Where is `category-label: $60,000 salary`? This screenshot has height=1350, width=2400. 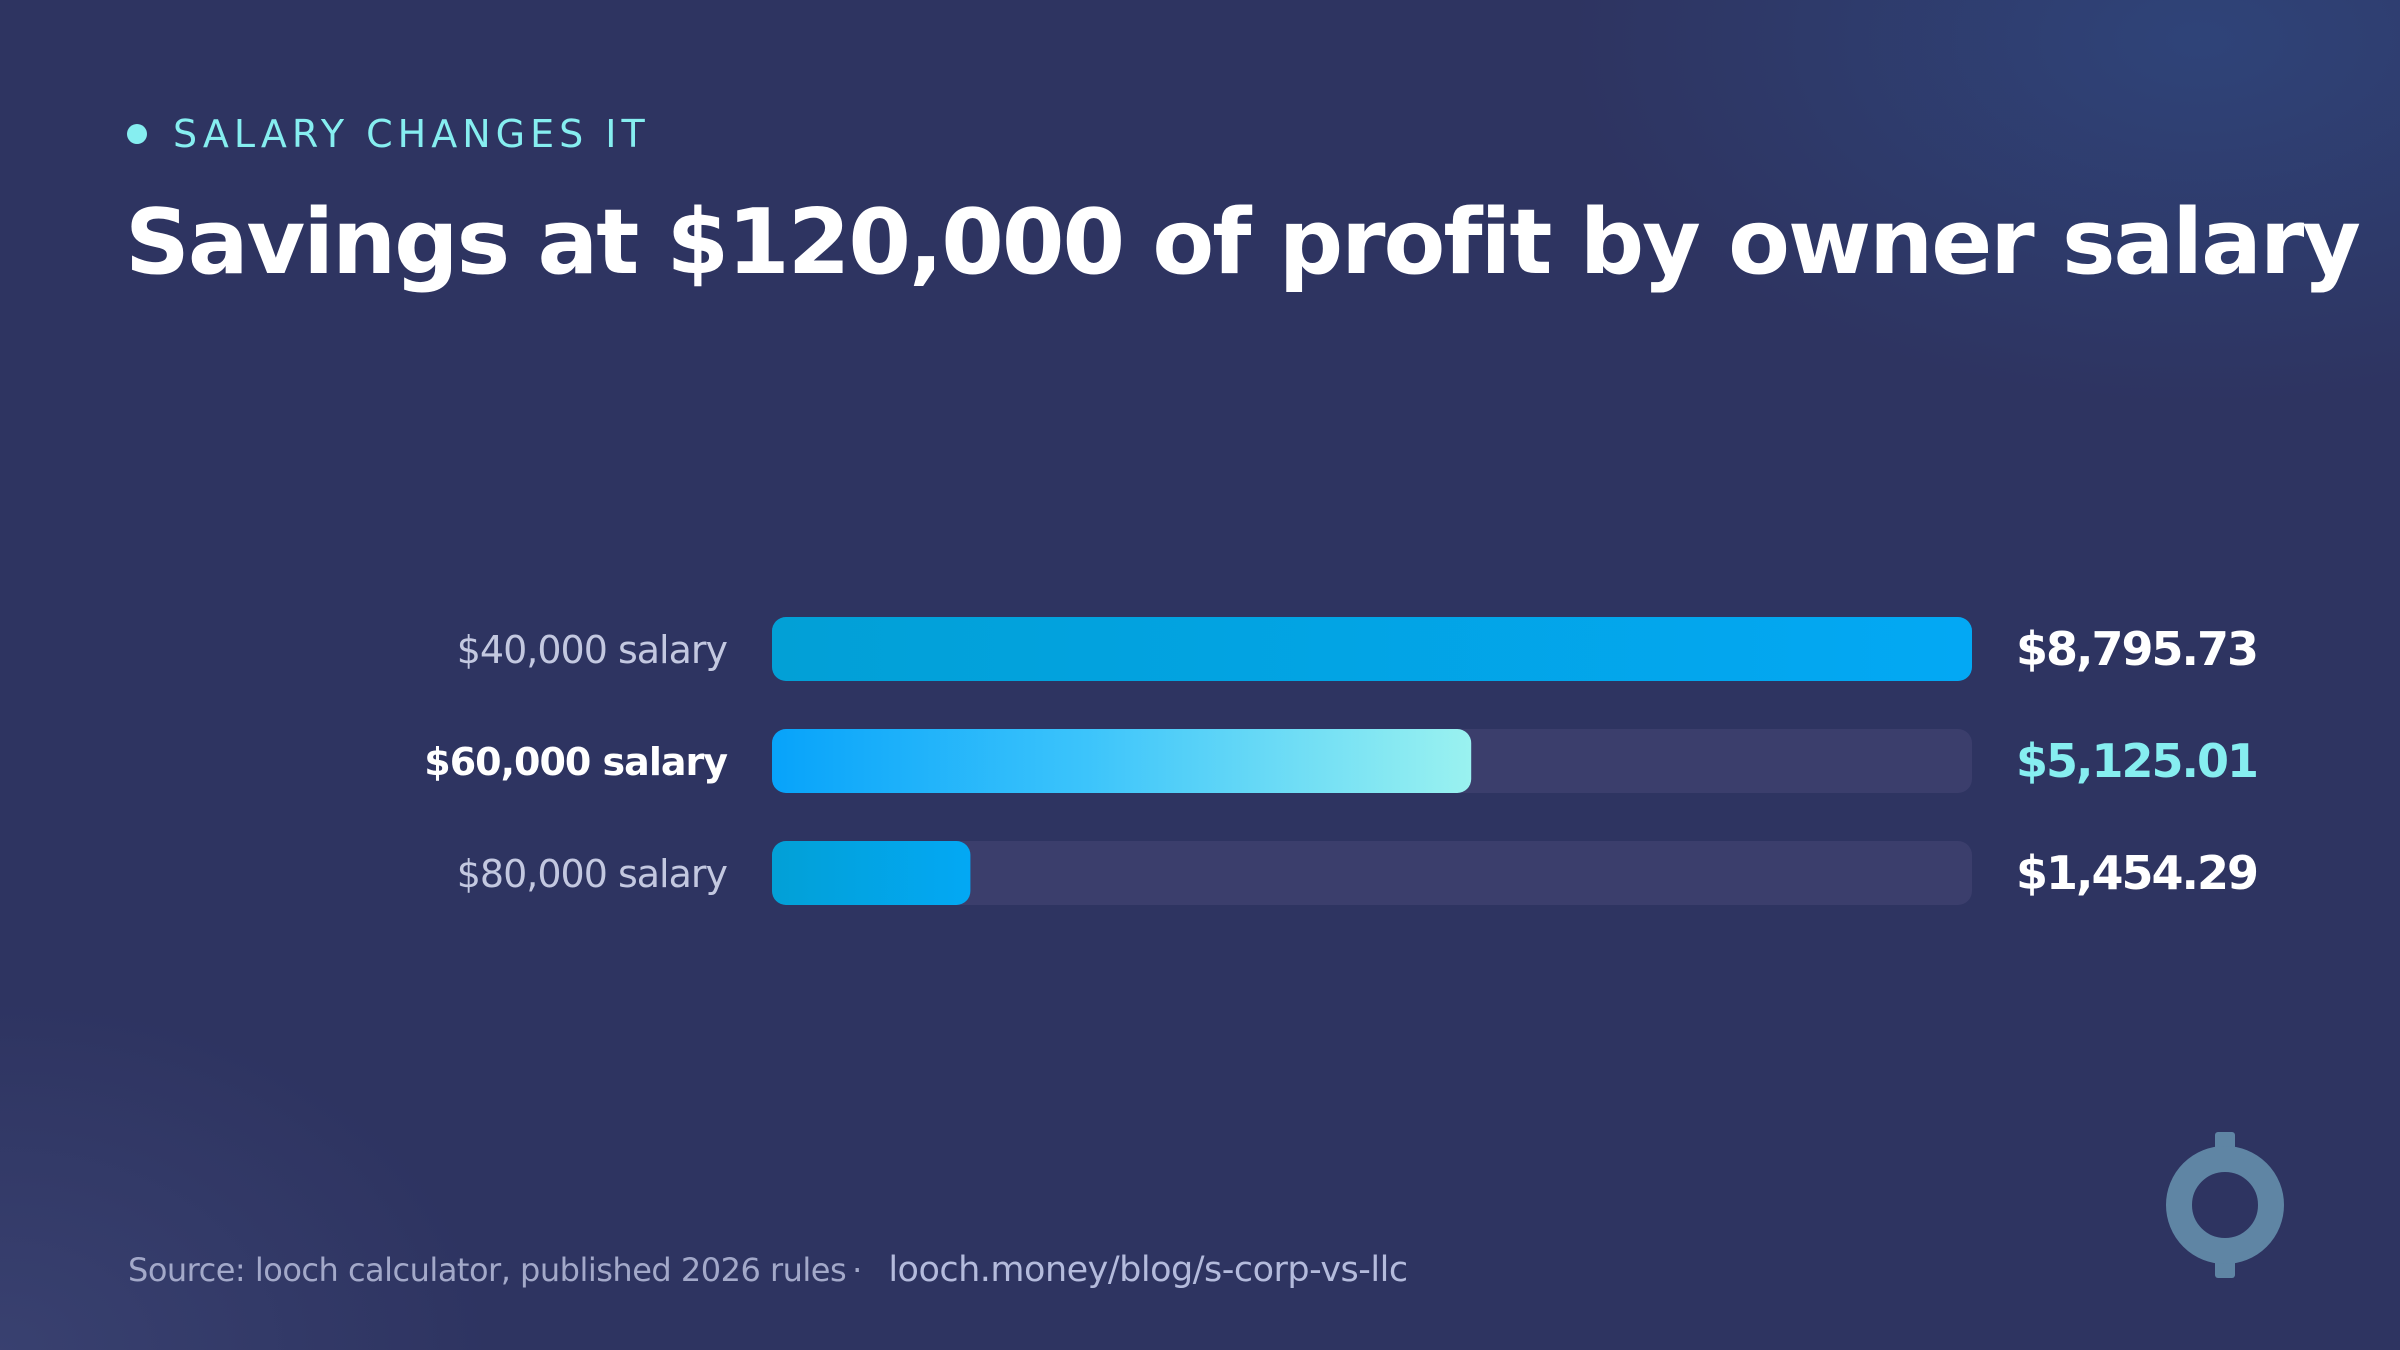 category-label: $60,000 salary is located at coordinates (576, 762).